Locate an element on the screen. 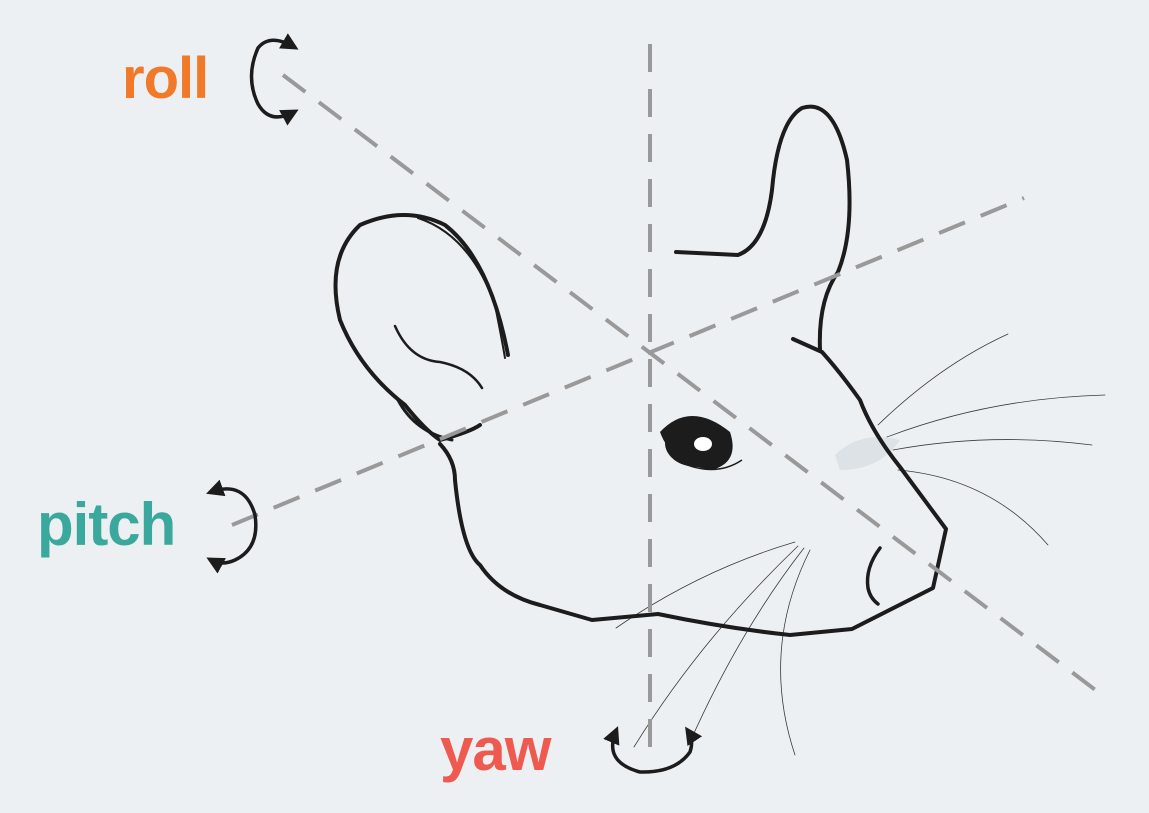  yaw-label: yaw is located at coordinates (495, 749).